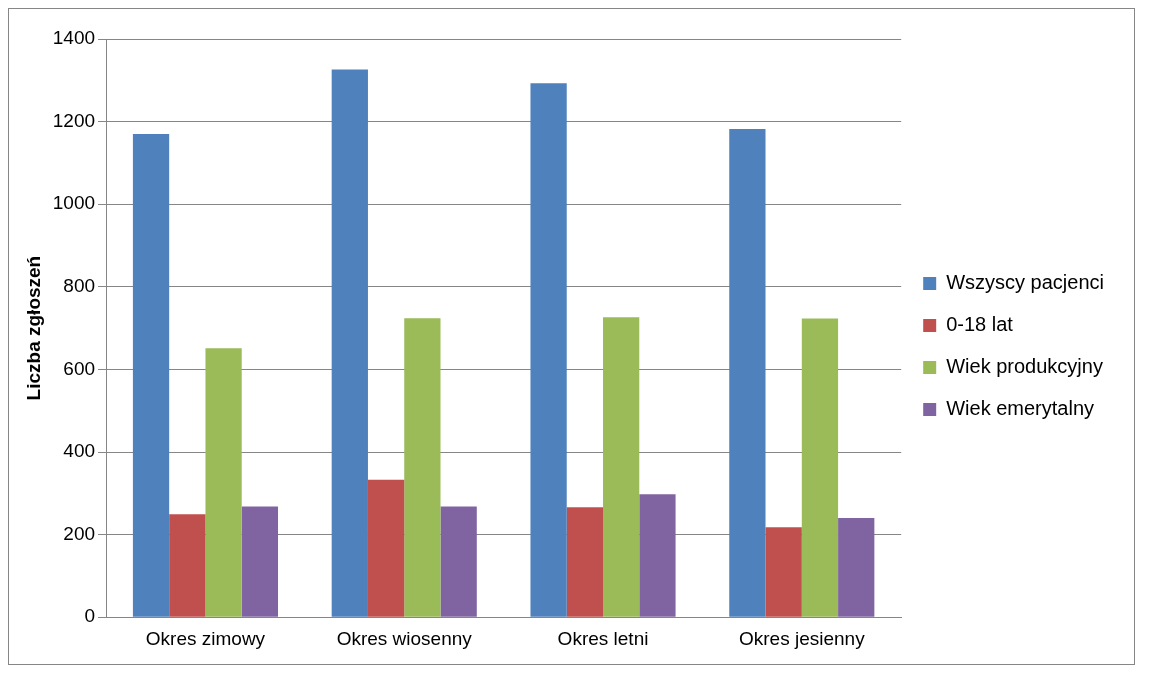 This screenshot has width=1149, height=678. What do you see at coordinates (79, 533) in the screenshot?
I see `y-tick-label: 200` at bounding box center [79, 533].